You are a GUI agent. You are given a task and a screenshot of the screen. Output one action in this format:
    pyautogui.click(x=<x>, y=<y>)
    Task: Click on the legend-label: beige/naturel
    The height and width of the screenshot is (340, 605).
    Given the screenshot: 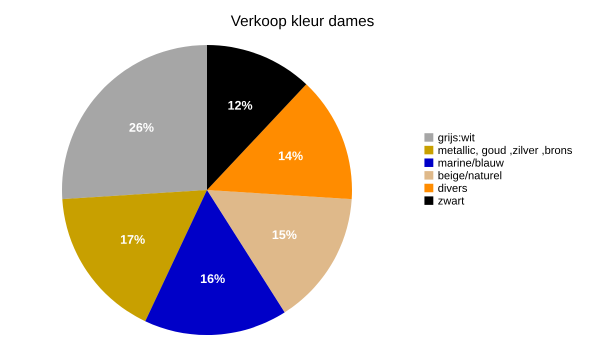 What is the action you would take?
    pyautogui.click(x=470, y=176)
    